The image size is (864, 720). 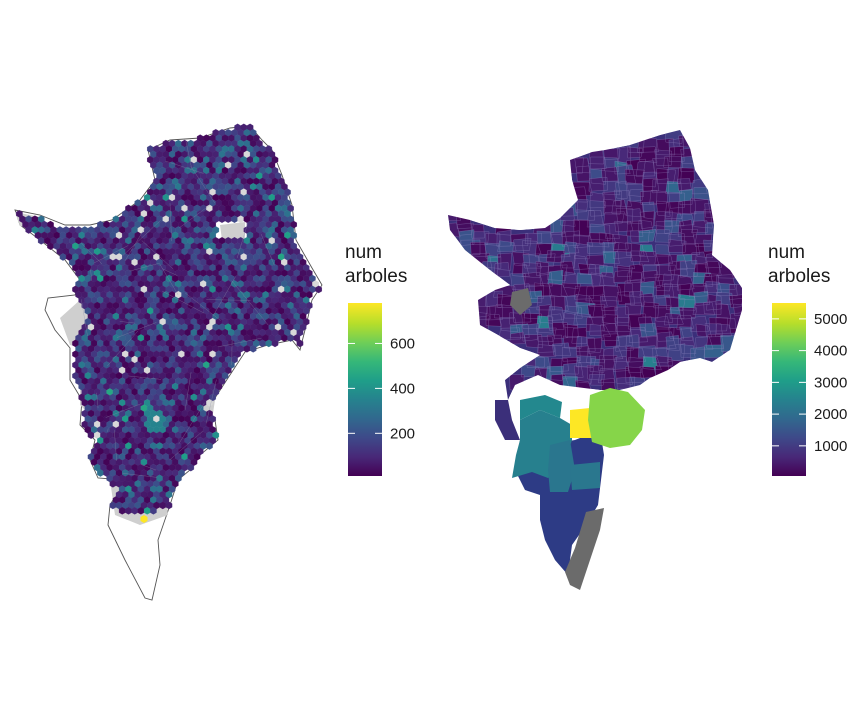 I want to click on colorbar-ticks-right: 1000 2000 3000 4000 5000, so click(x=809, y=383).